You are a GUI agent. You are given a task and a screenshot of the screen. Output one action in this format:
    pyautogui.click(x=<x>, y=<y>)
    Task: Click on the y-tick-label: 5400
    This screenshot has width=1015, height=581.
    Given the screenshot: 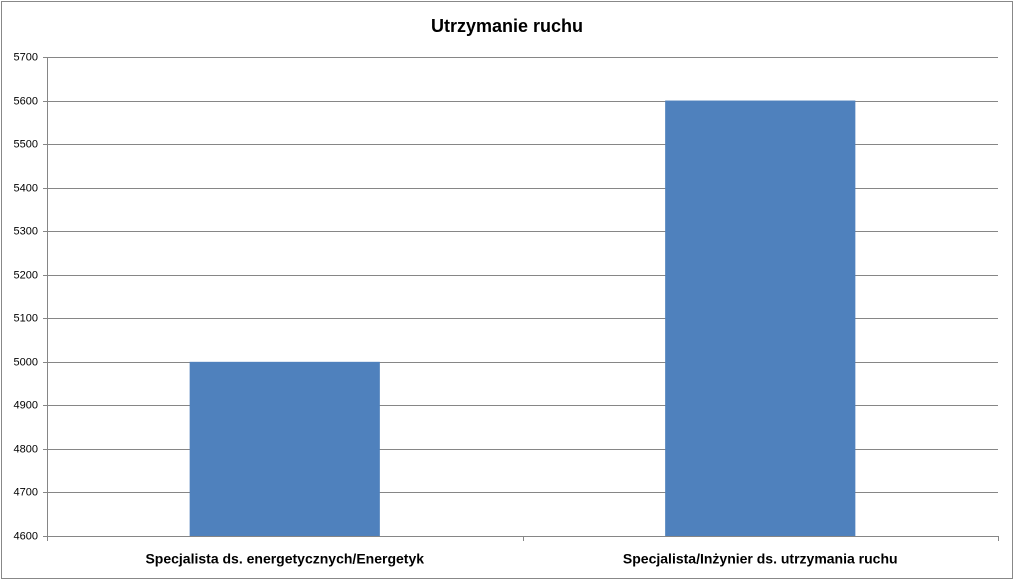 What is the action you would take?
    pyautogui.click(x=26, y=188)
    